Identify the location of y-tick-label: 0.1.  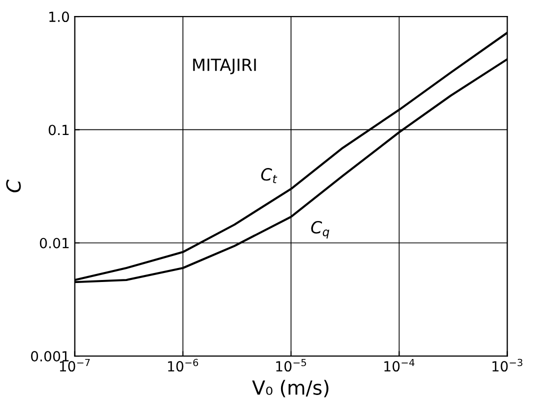
(58, 130).